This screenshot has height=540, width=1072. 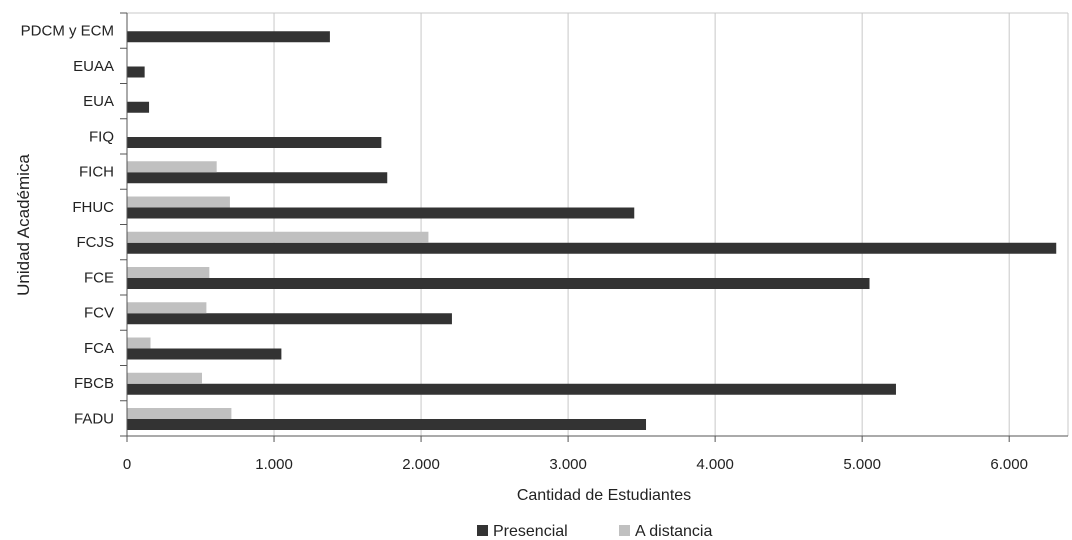 What do you see at coordinates (98, 101) in the screenshot?
I see `y-tick-label-eua: EUA` at bounding box center [98, 101].